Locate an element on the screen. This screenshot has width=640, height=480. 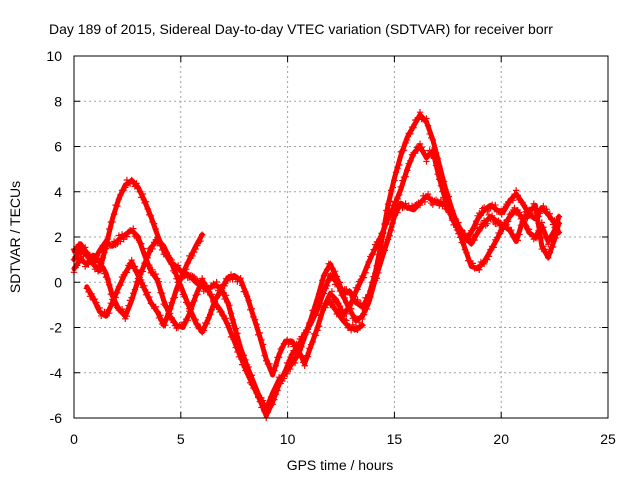
y-tick-label: 8 is located at coordinates (58, 101).